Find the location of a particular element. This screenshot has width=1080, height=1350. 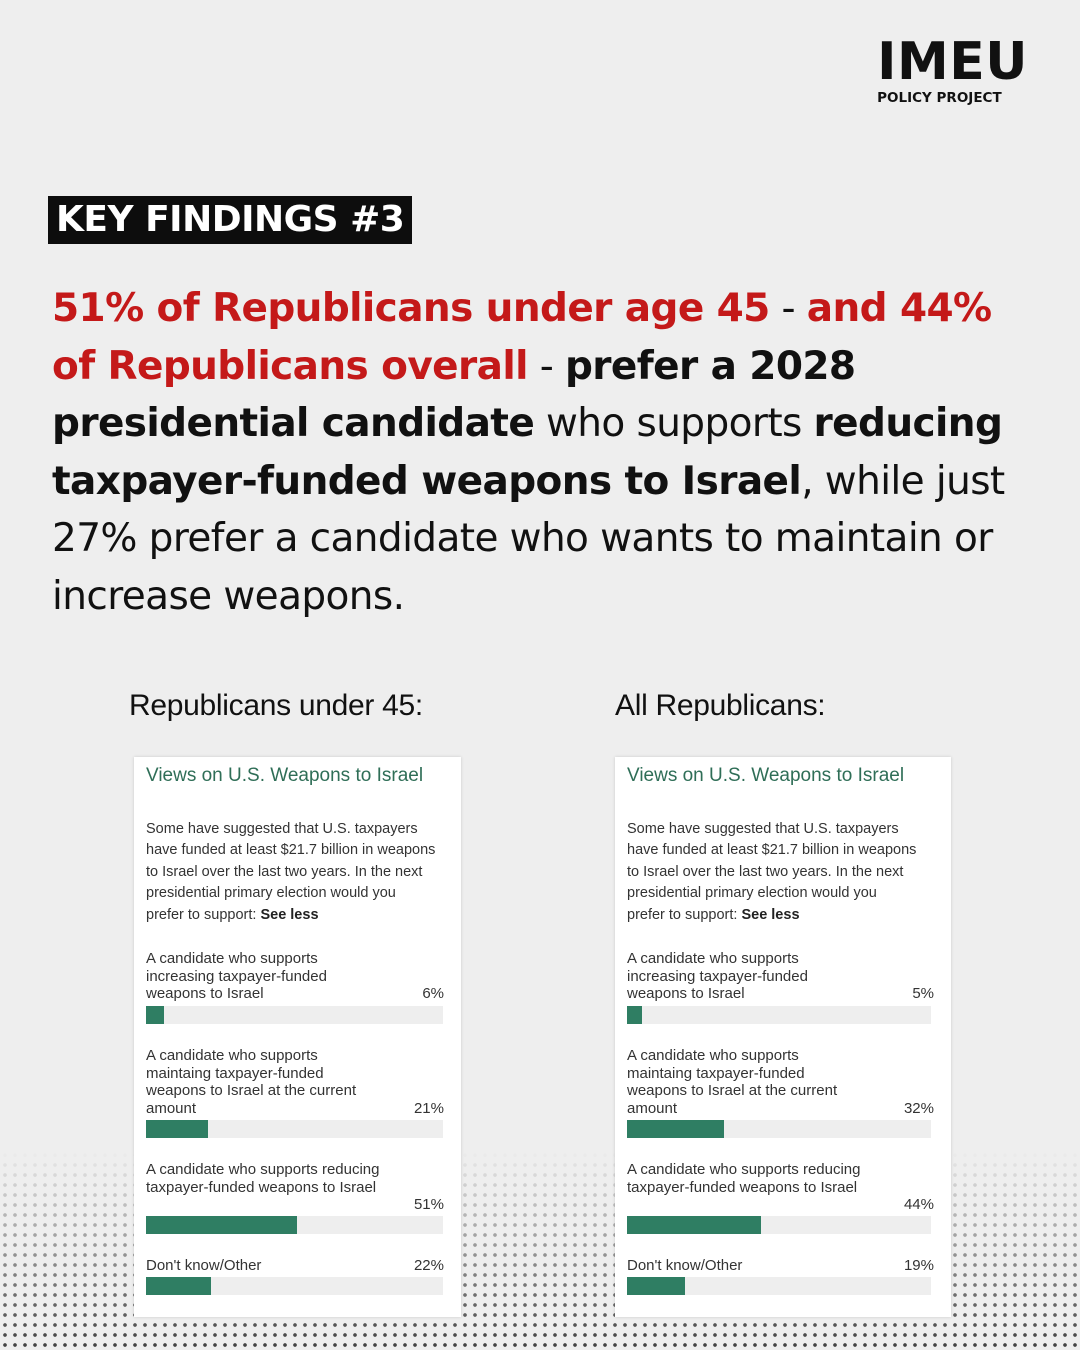

option-value-maintain: 21% is located at coordinates (428, 1108).